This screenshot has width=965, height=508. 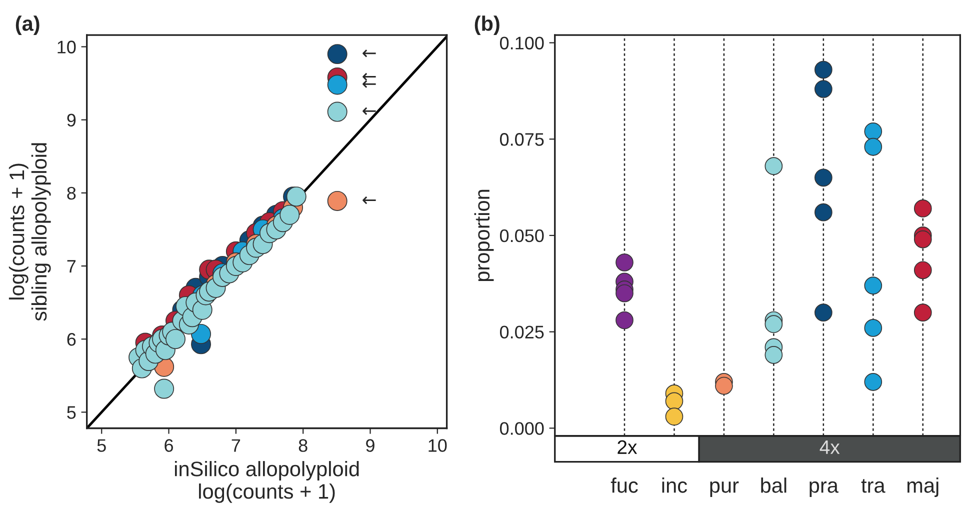 What do you see at coordinates (370, 445) in the screenshot?
I see `x-tick-label: 9` at bounding box center [370, 445].